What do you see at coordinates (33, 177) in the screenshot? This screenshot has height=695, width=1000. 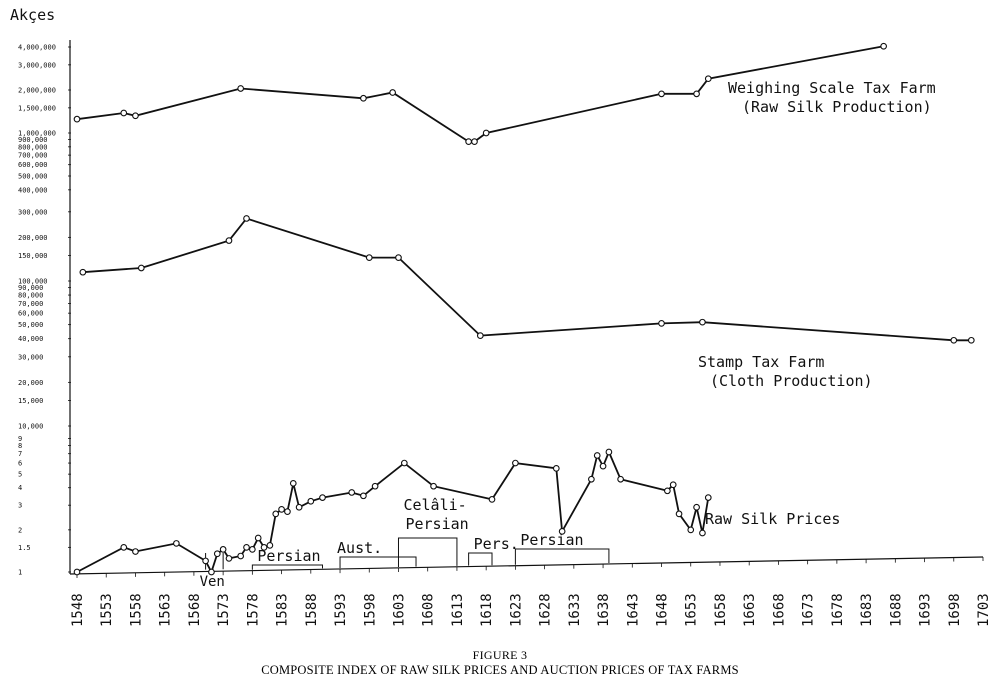 I see `y-tick-label: 500,000` at bounding box center [33, 177].